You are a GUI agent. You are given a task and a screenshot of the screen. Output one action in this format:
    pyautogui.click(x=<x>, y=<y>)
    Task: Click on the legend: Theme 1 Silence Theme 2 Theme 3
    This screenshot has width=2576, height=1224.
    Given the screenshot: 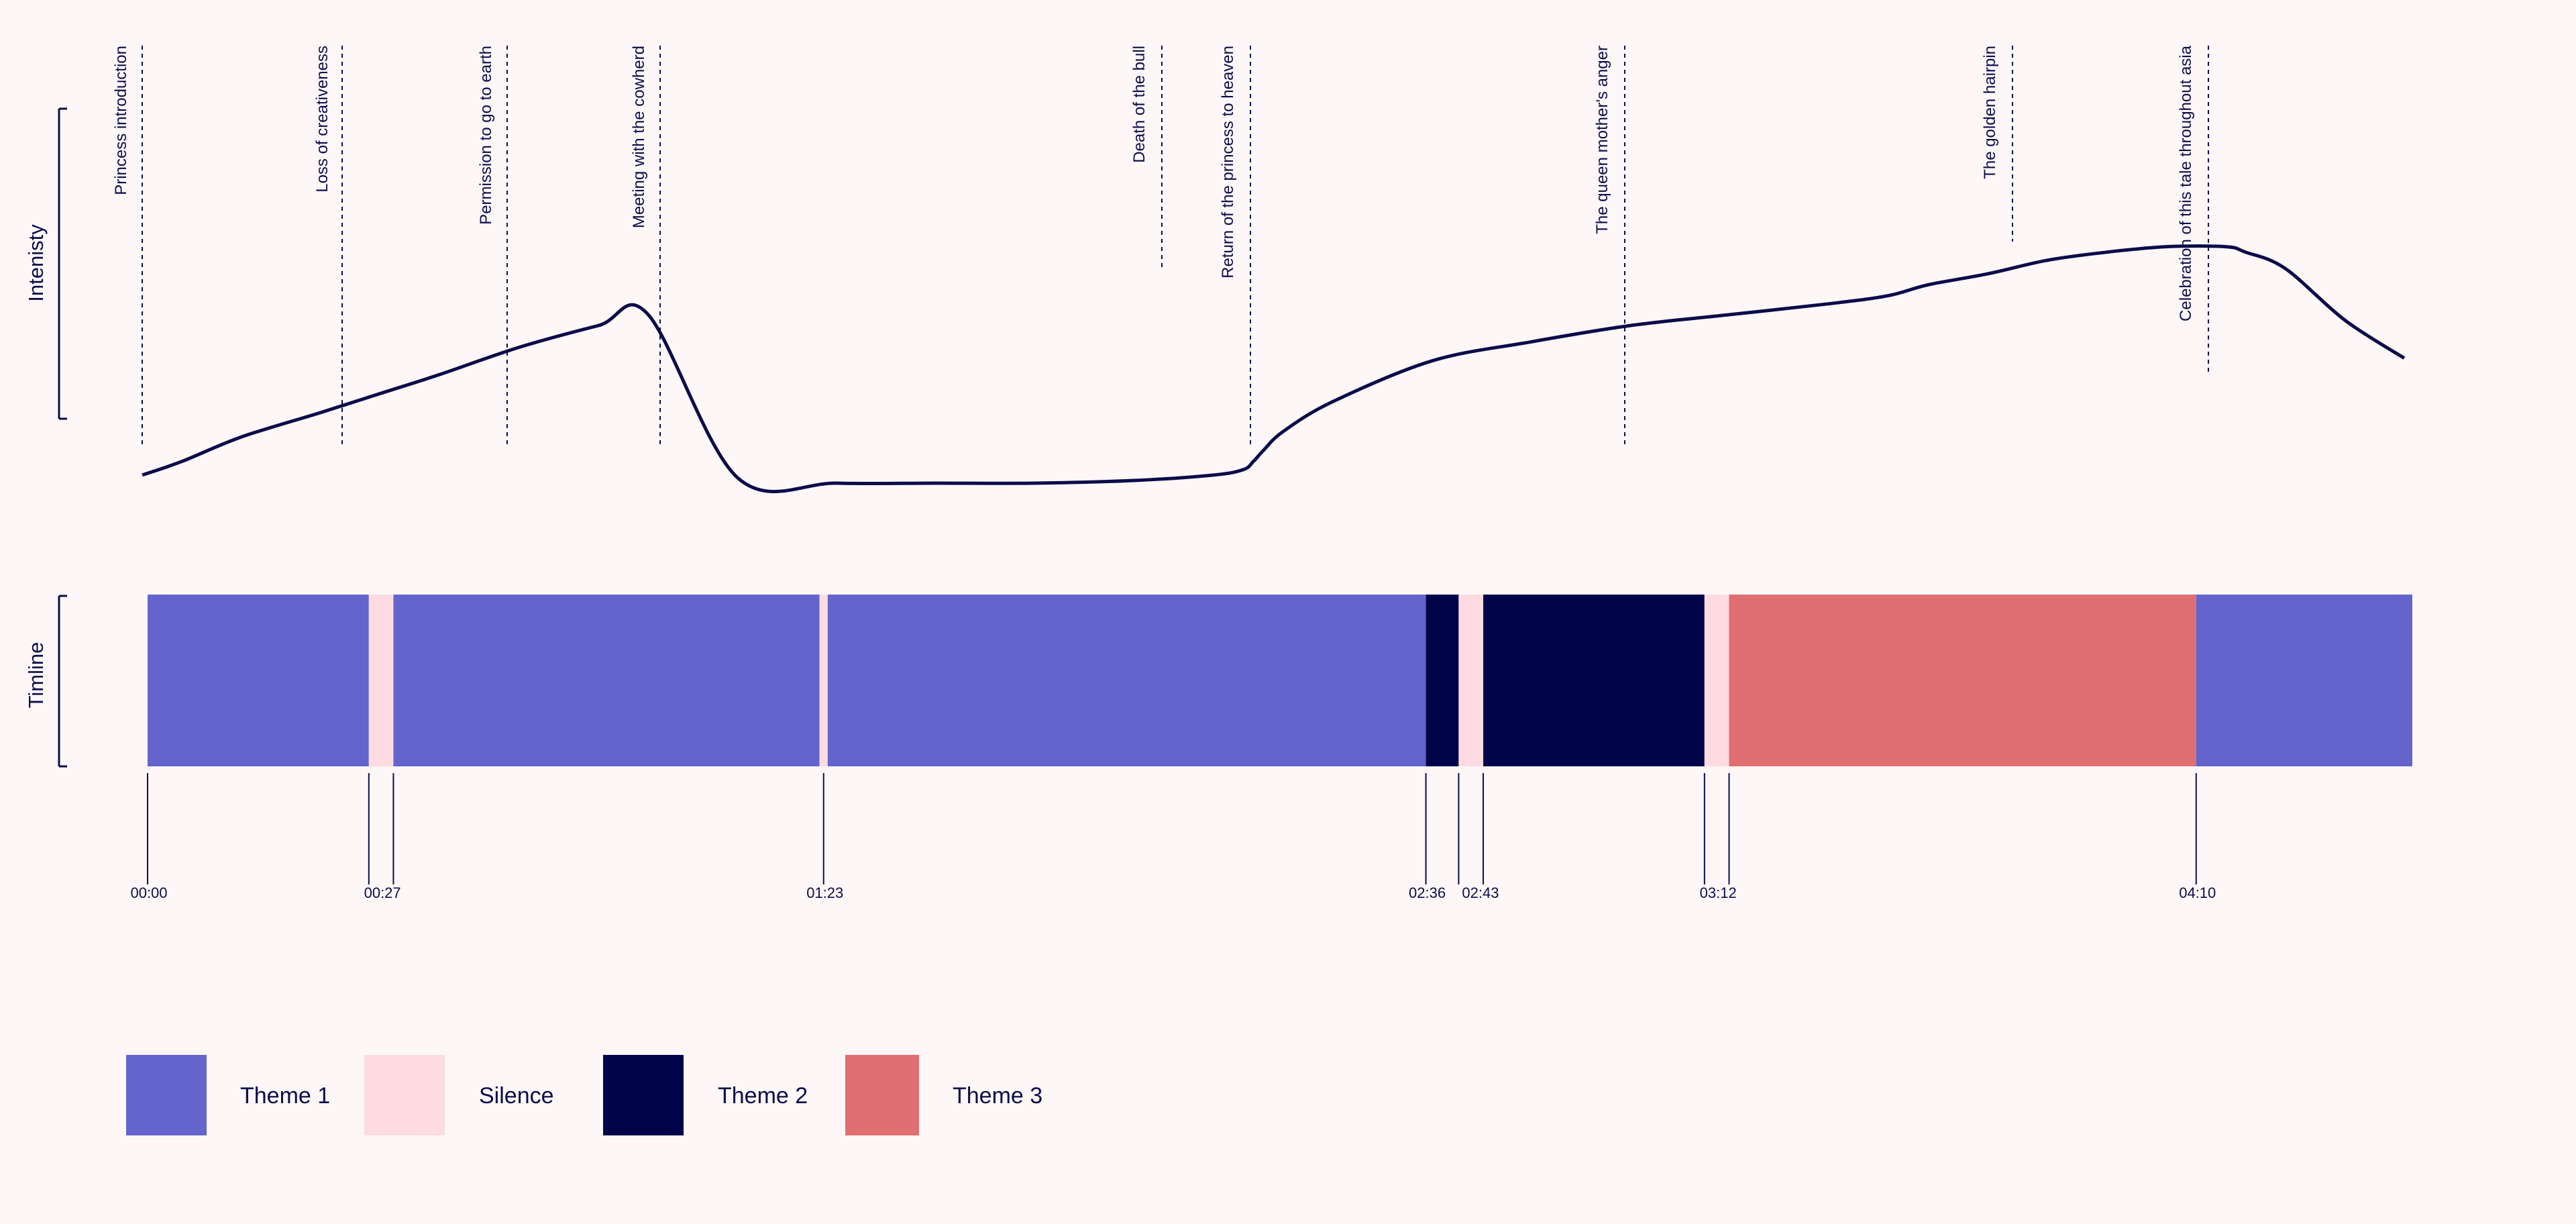 What is the action you would take?
    pyautogui.click(x=584, y=1095)
    